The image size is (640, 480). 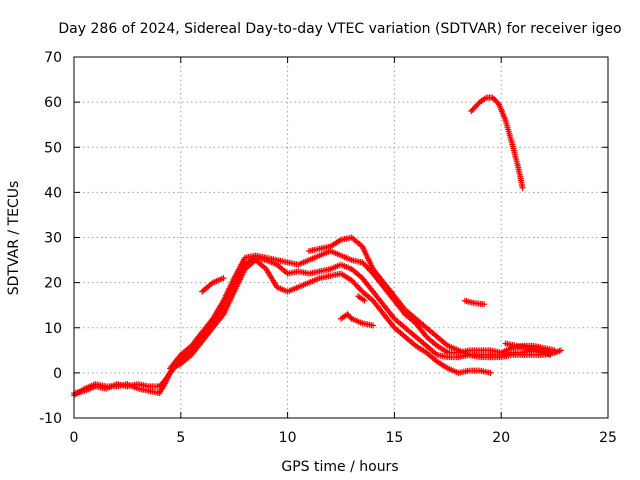 I want to click on x-axis-title: GPS time / hours, so click(x=339, y=467).